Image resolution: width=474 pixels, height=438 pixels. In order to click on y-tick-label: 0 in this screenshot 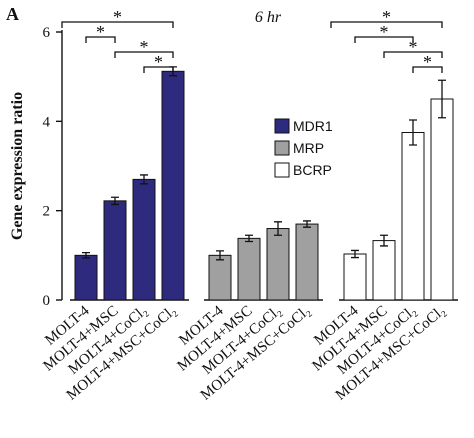, I will do `click(47, 301)`.